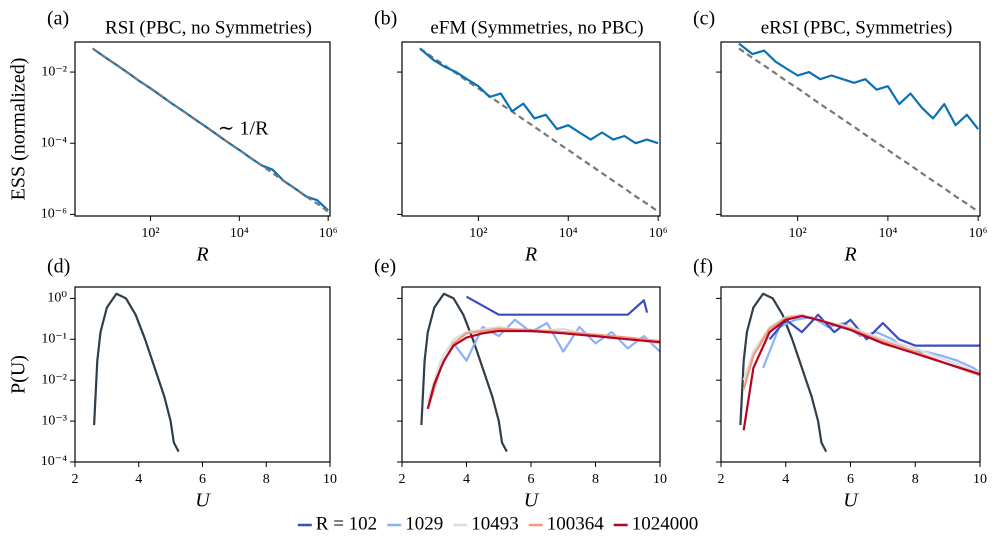  I want to click on panel-label: (e), so click(385, 267).